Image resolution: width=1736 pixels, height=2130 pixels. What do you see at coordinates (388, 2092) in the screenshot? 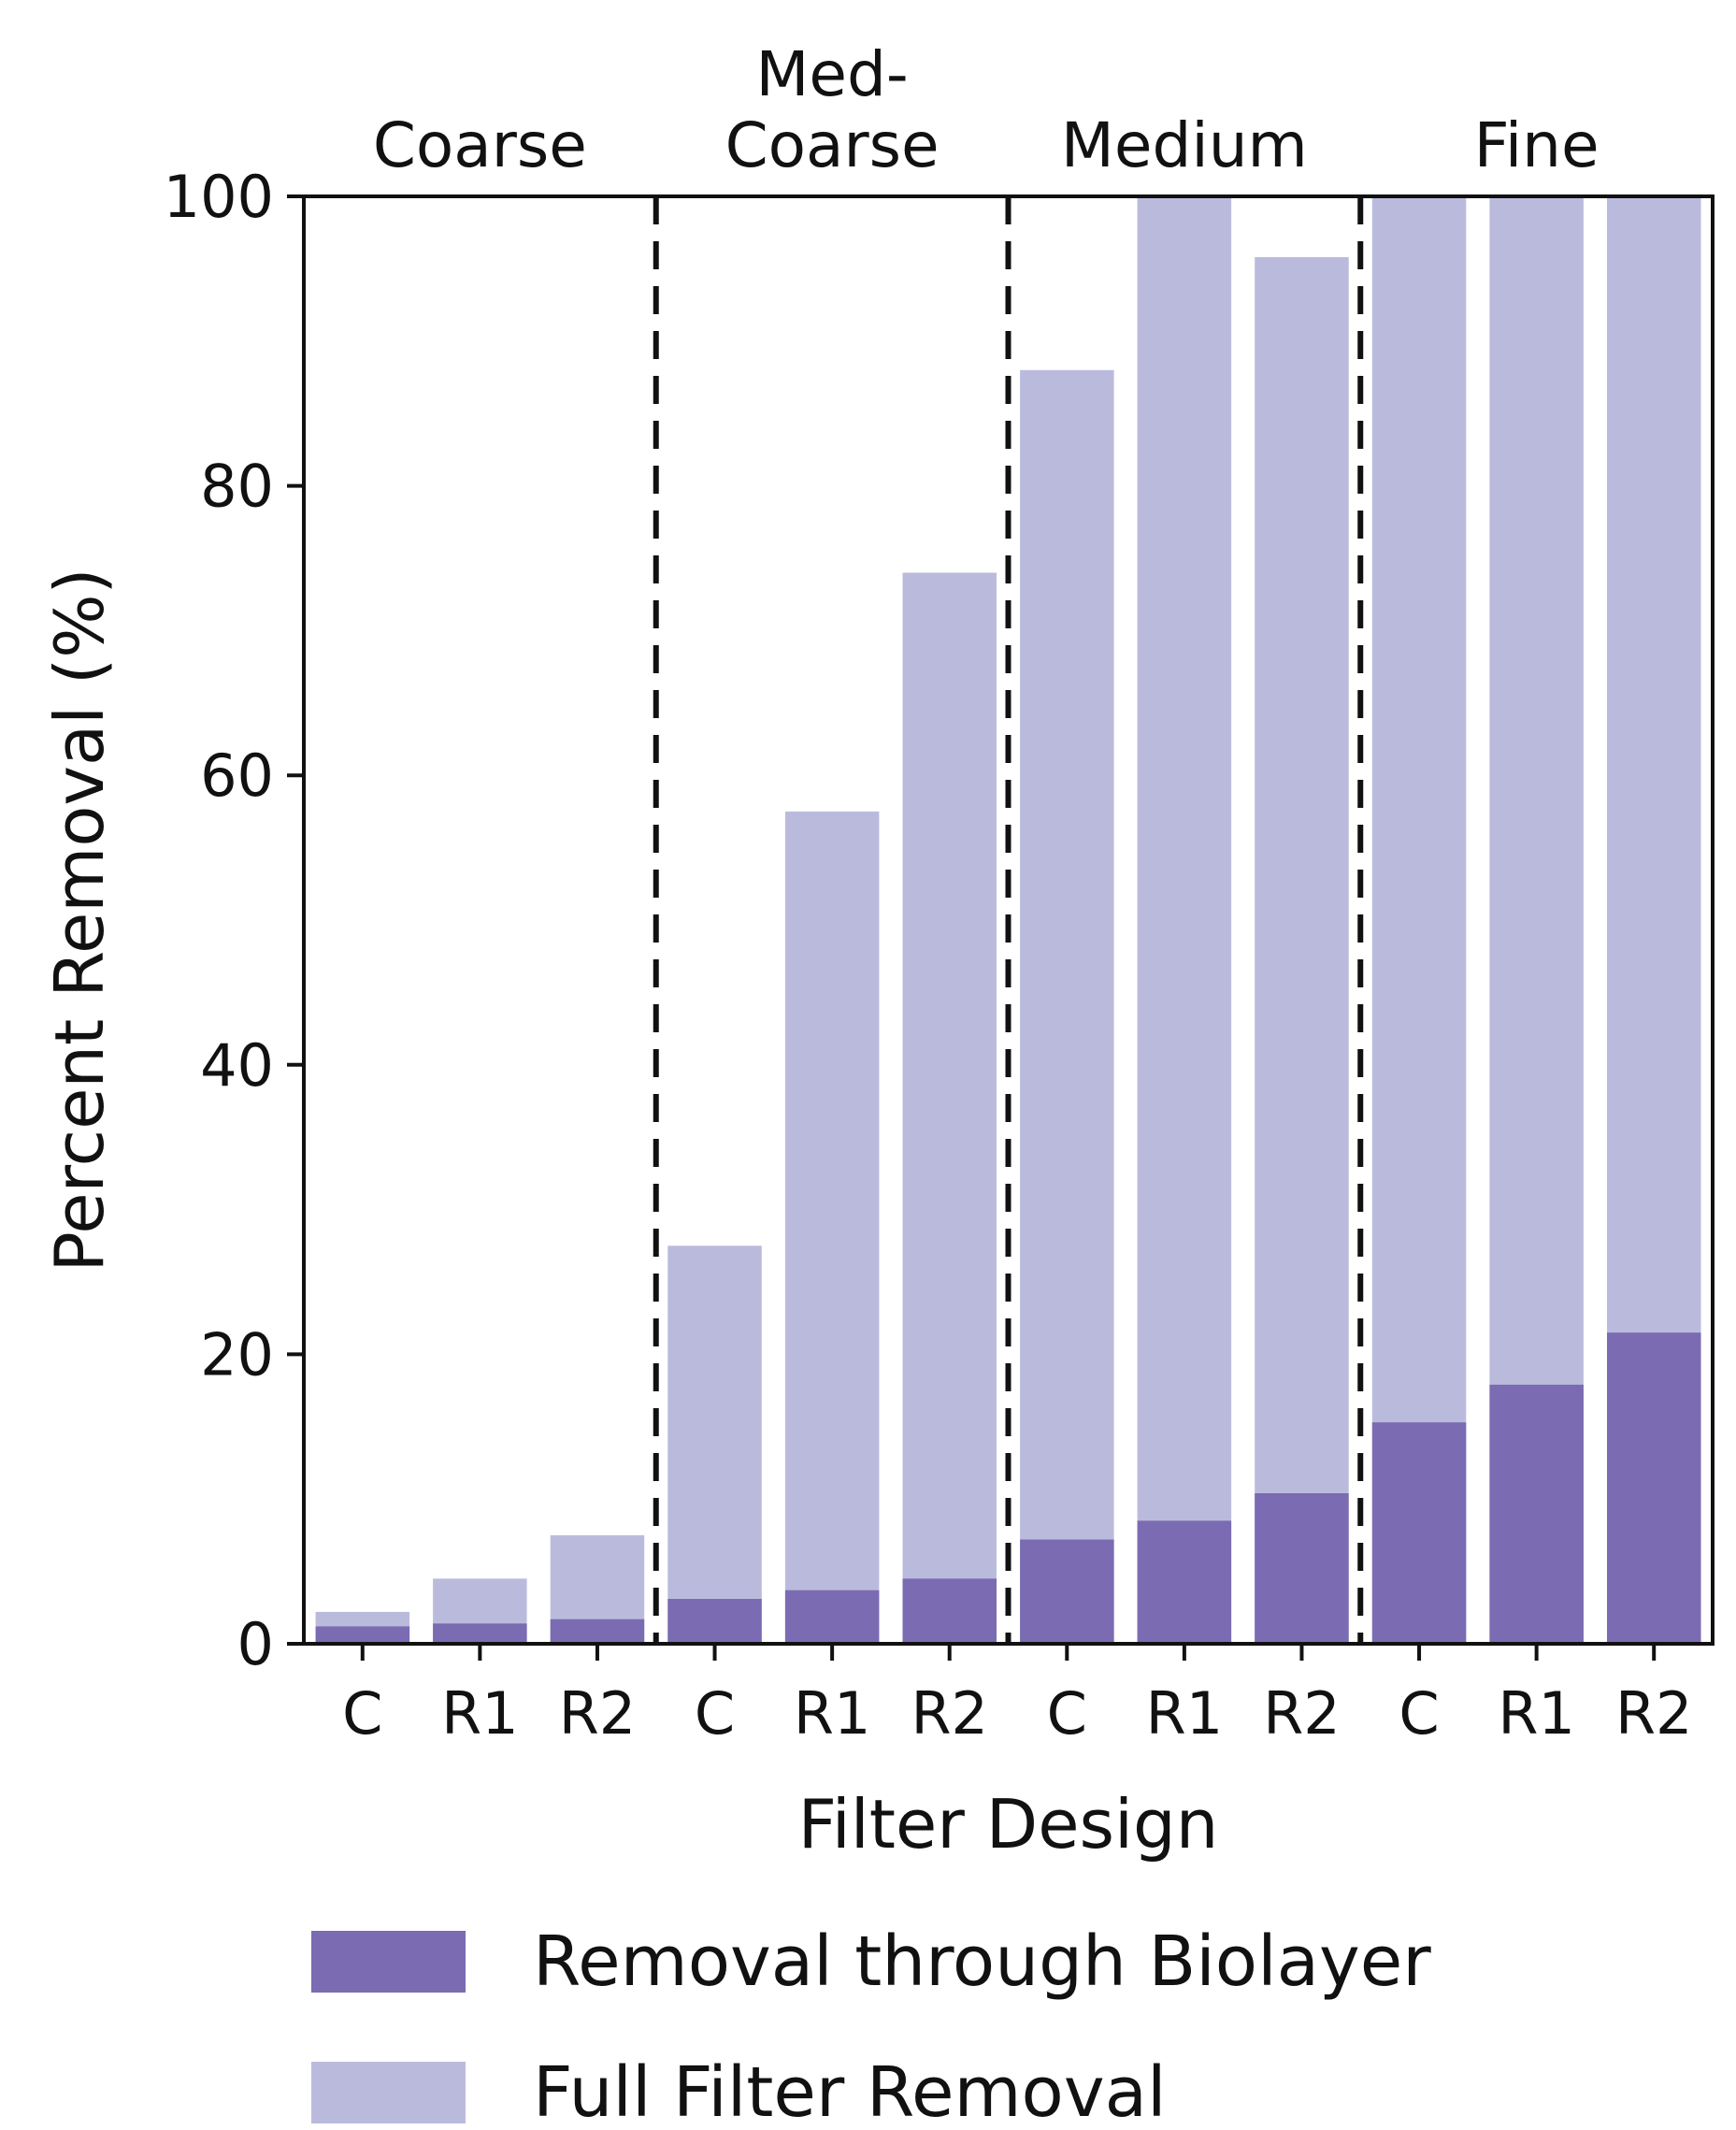
I see `legend-swatch-full-filter-removal` at bounding box center [388, 2092].